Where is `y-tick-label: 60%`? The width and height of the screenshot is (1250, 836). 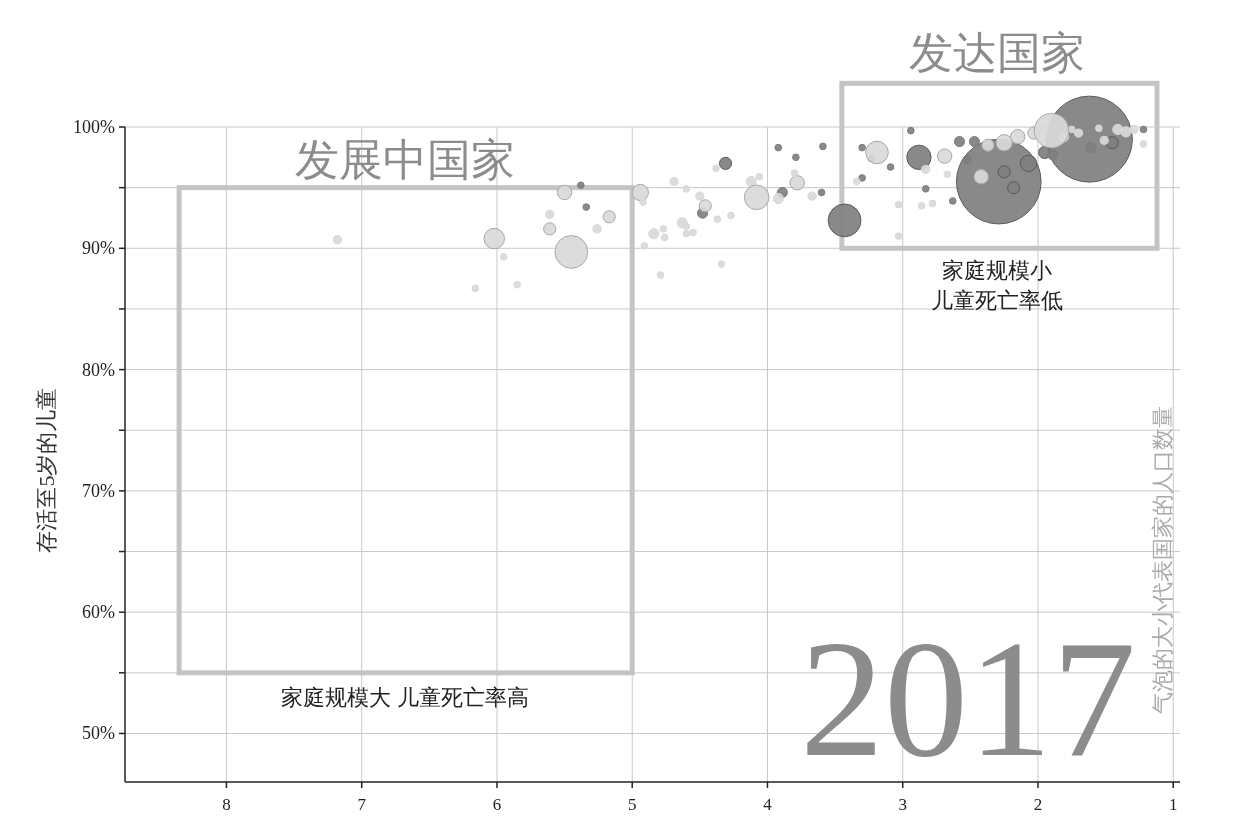
y-tick-label: 60% is located at coordinates (98, 612).